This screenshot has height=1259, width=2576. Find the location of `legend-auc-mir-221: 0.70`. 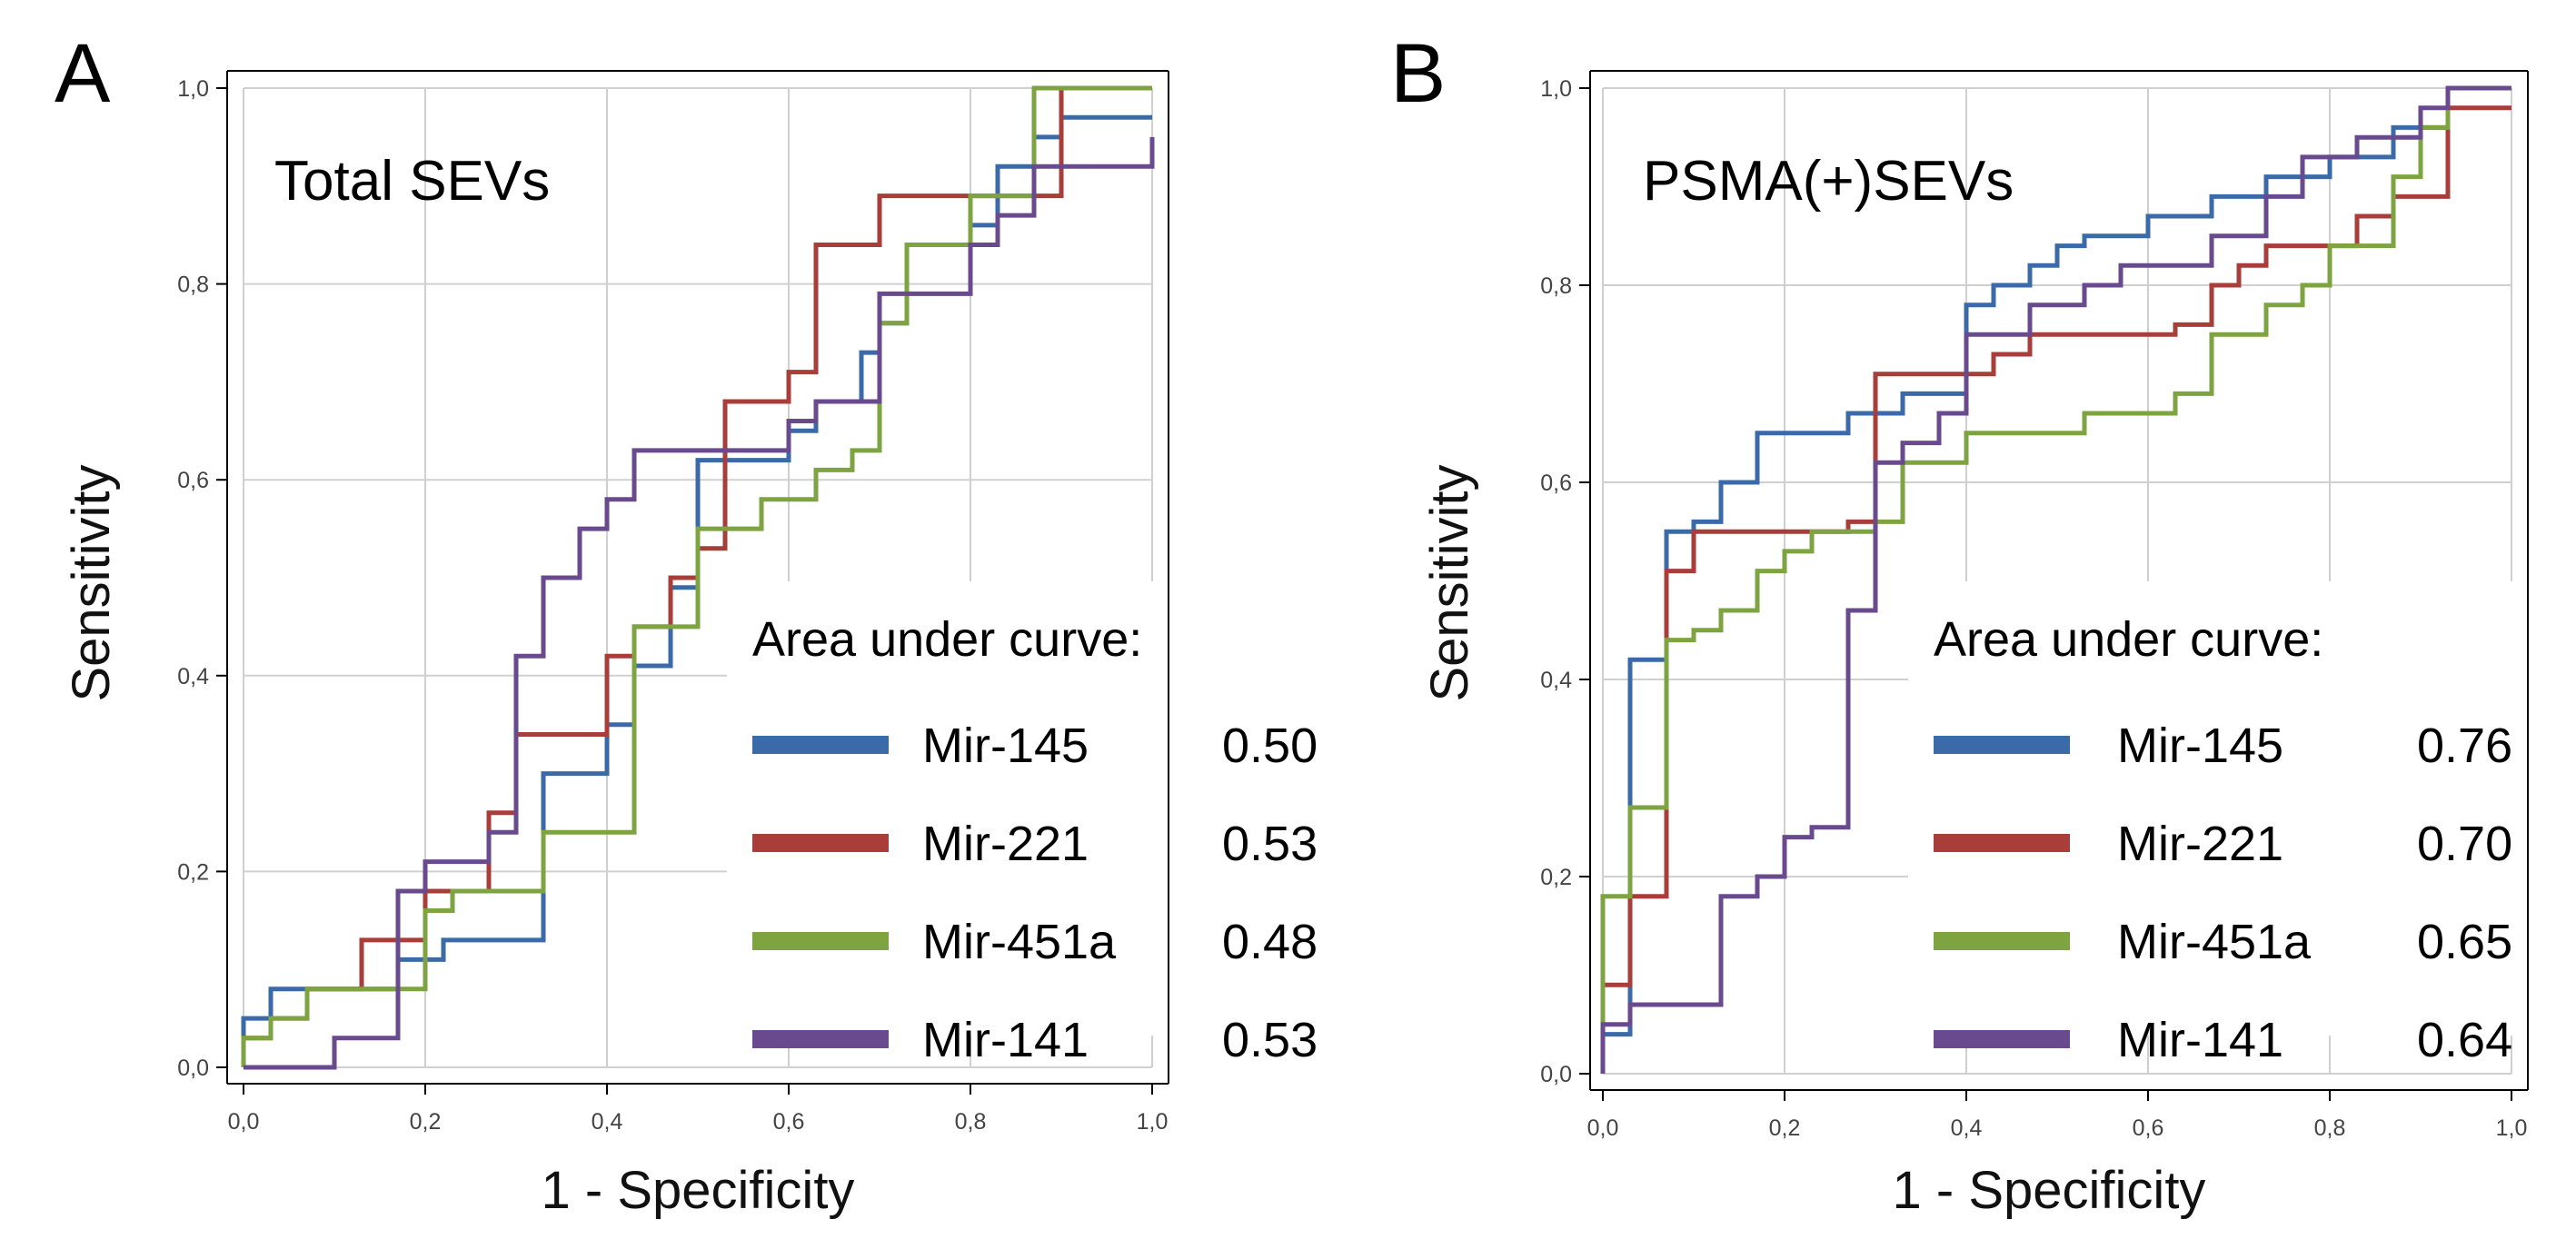

legend-auc-mir-221: 0.70 is located at coordinates (2464, 844).